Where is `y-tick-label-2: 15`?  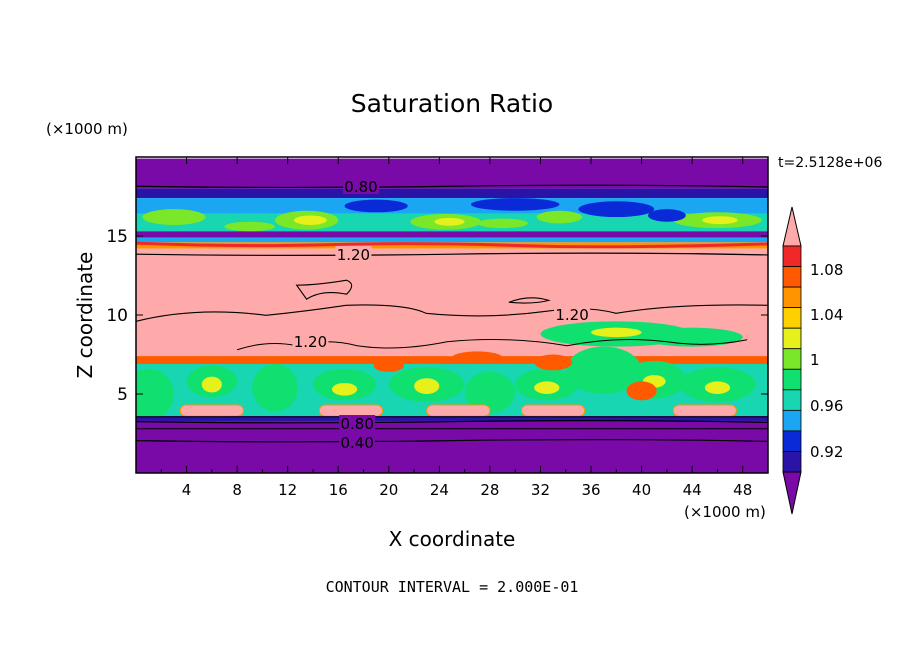
y-tick-label-2: 15 is located at coordinates (117, 237).